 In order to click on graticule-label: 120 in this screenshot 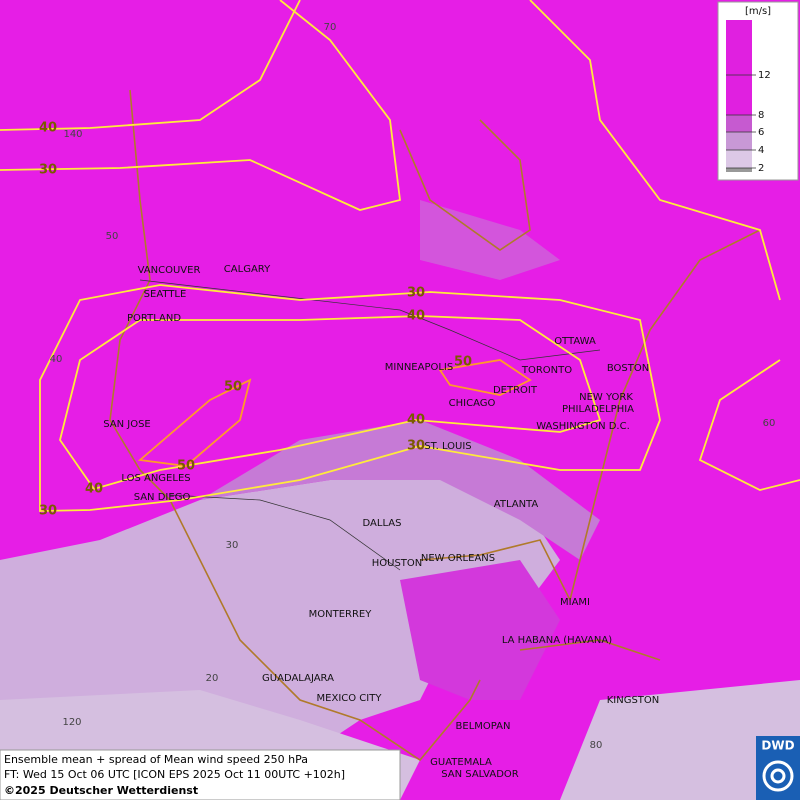, I will do `click(71, 722)`.